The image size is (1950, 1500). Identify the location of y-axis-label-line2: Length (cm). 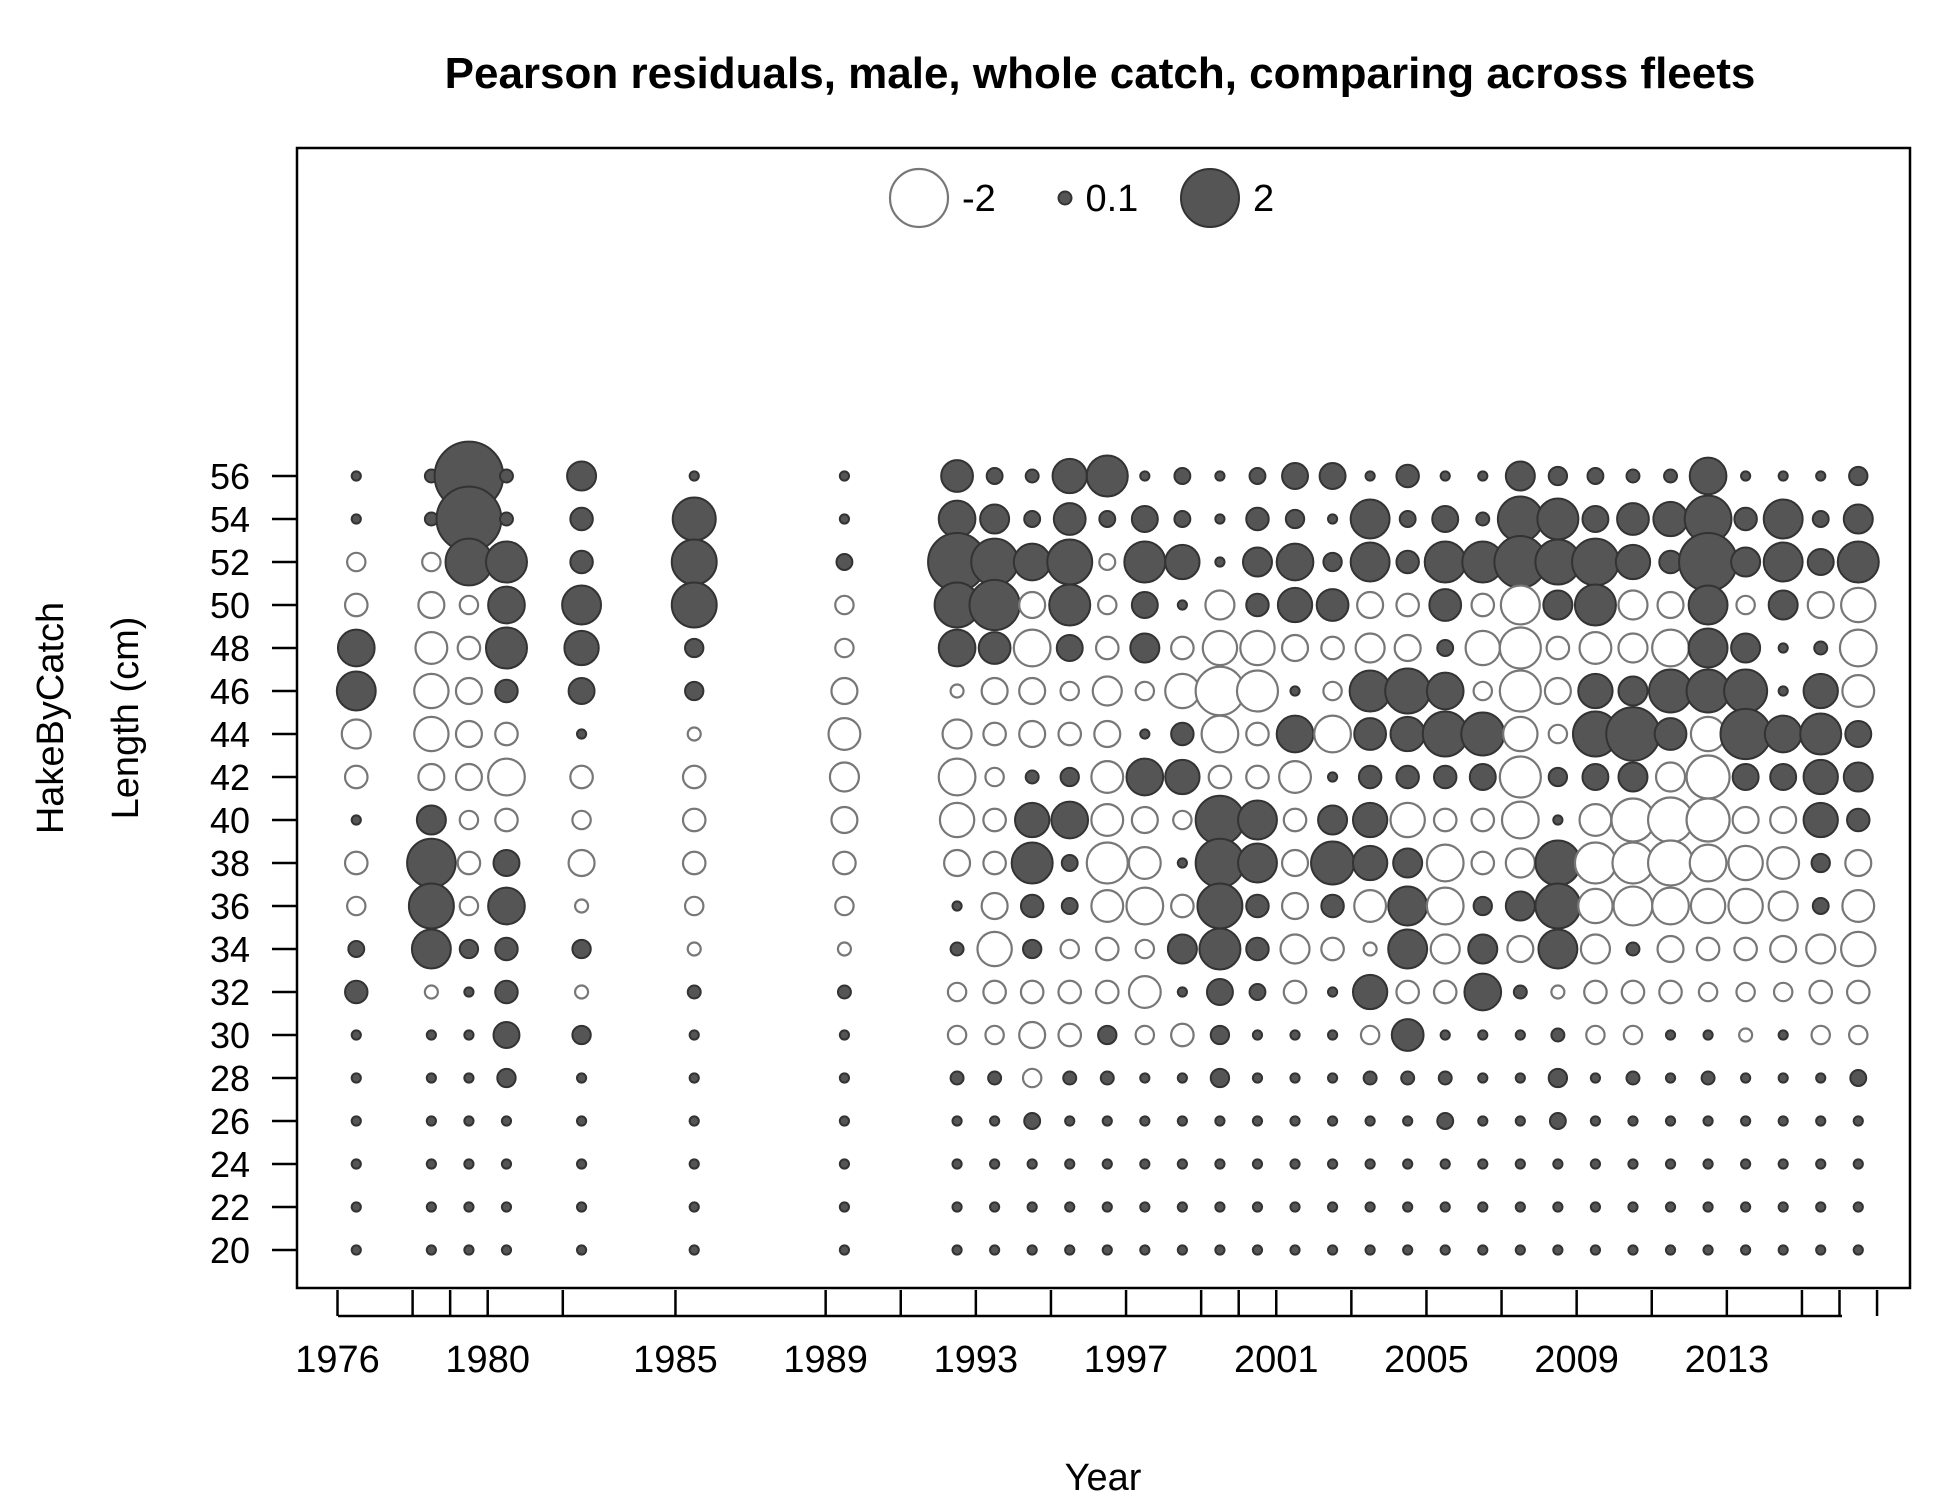
(126, 718).